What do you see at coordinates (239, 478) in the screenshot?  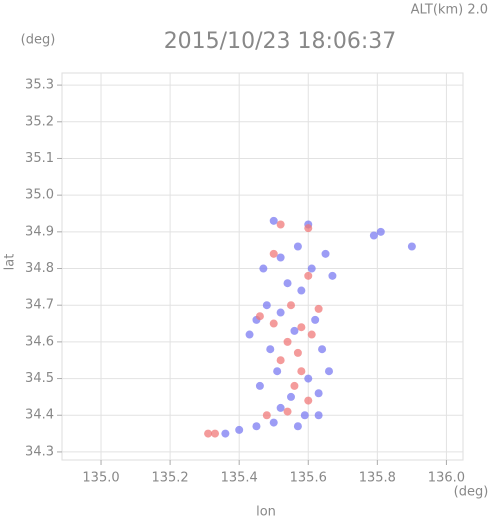 I see `x-tick-label: 135.4` at bounding box center [239, 478].